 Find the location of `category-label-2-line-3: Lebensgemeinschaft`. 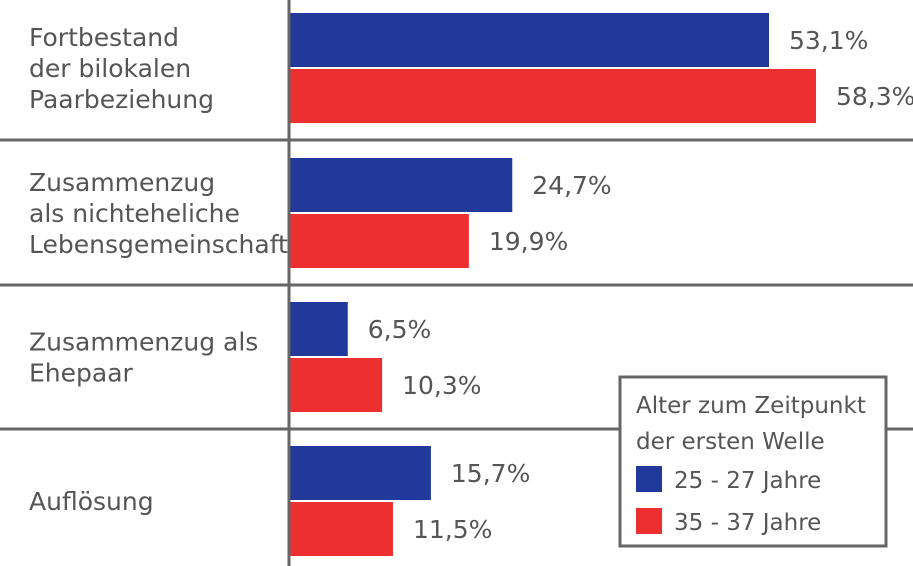

category-label-2-line-3: Lebensgemeinschaft is located at coordinates (158, 244).